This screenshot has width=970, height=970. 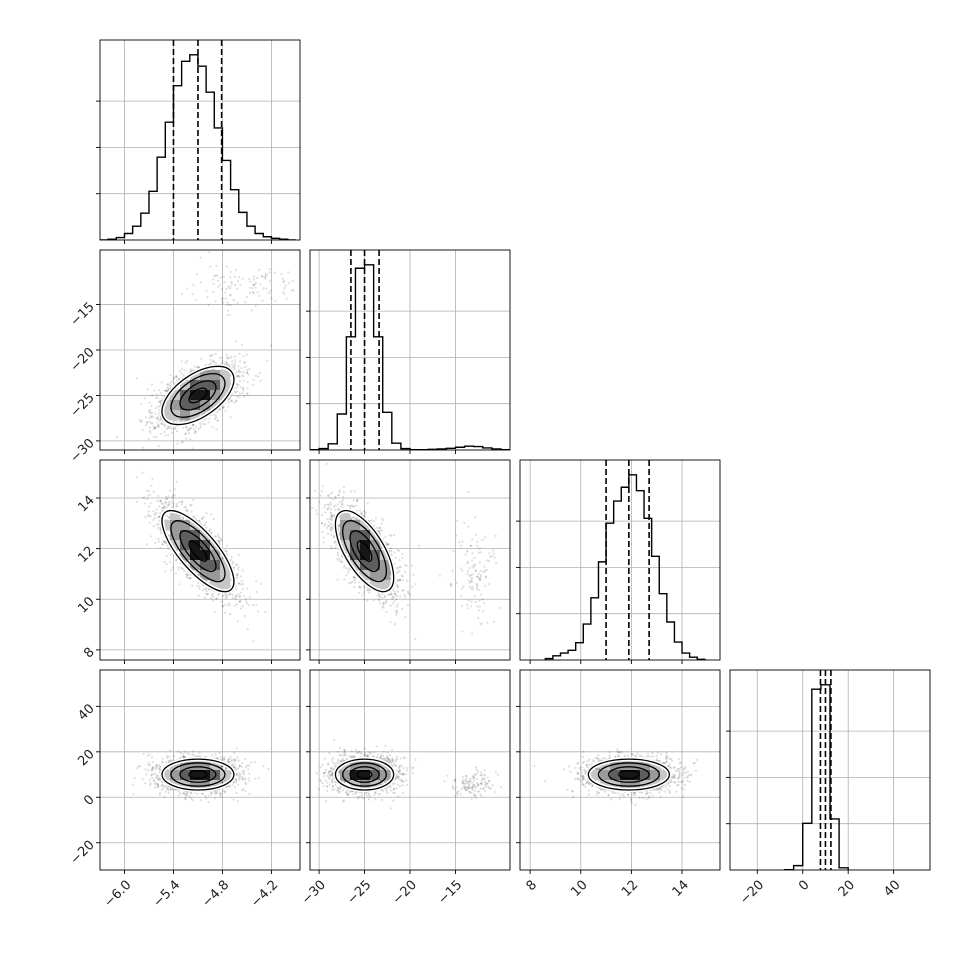 What do you see at coordinates (86, 504) in the screenshot?
I see `y-tick-label: 14` at bounding box center [86, 504].